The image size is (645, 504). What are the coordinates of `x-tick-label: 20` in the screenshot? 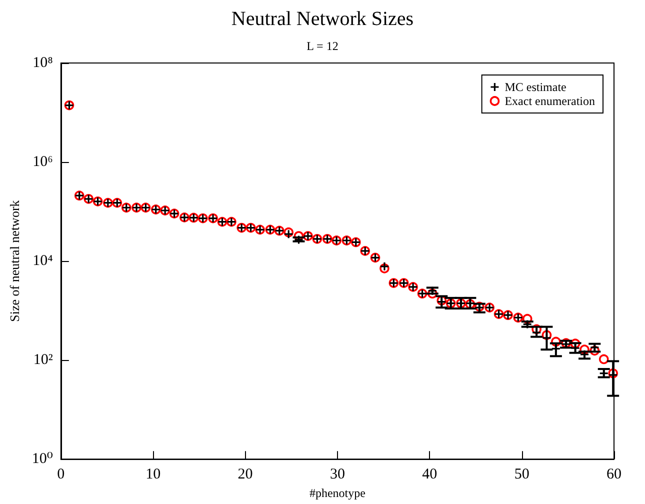 It's located at (245, 474).